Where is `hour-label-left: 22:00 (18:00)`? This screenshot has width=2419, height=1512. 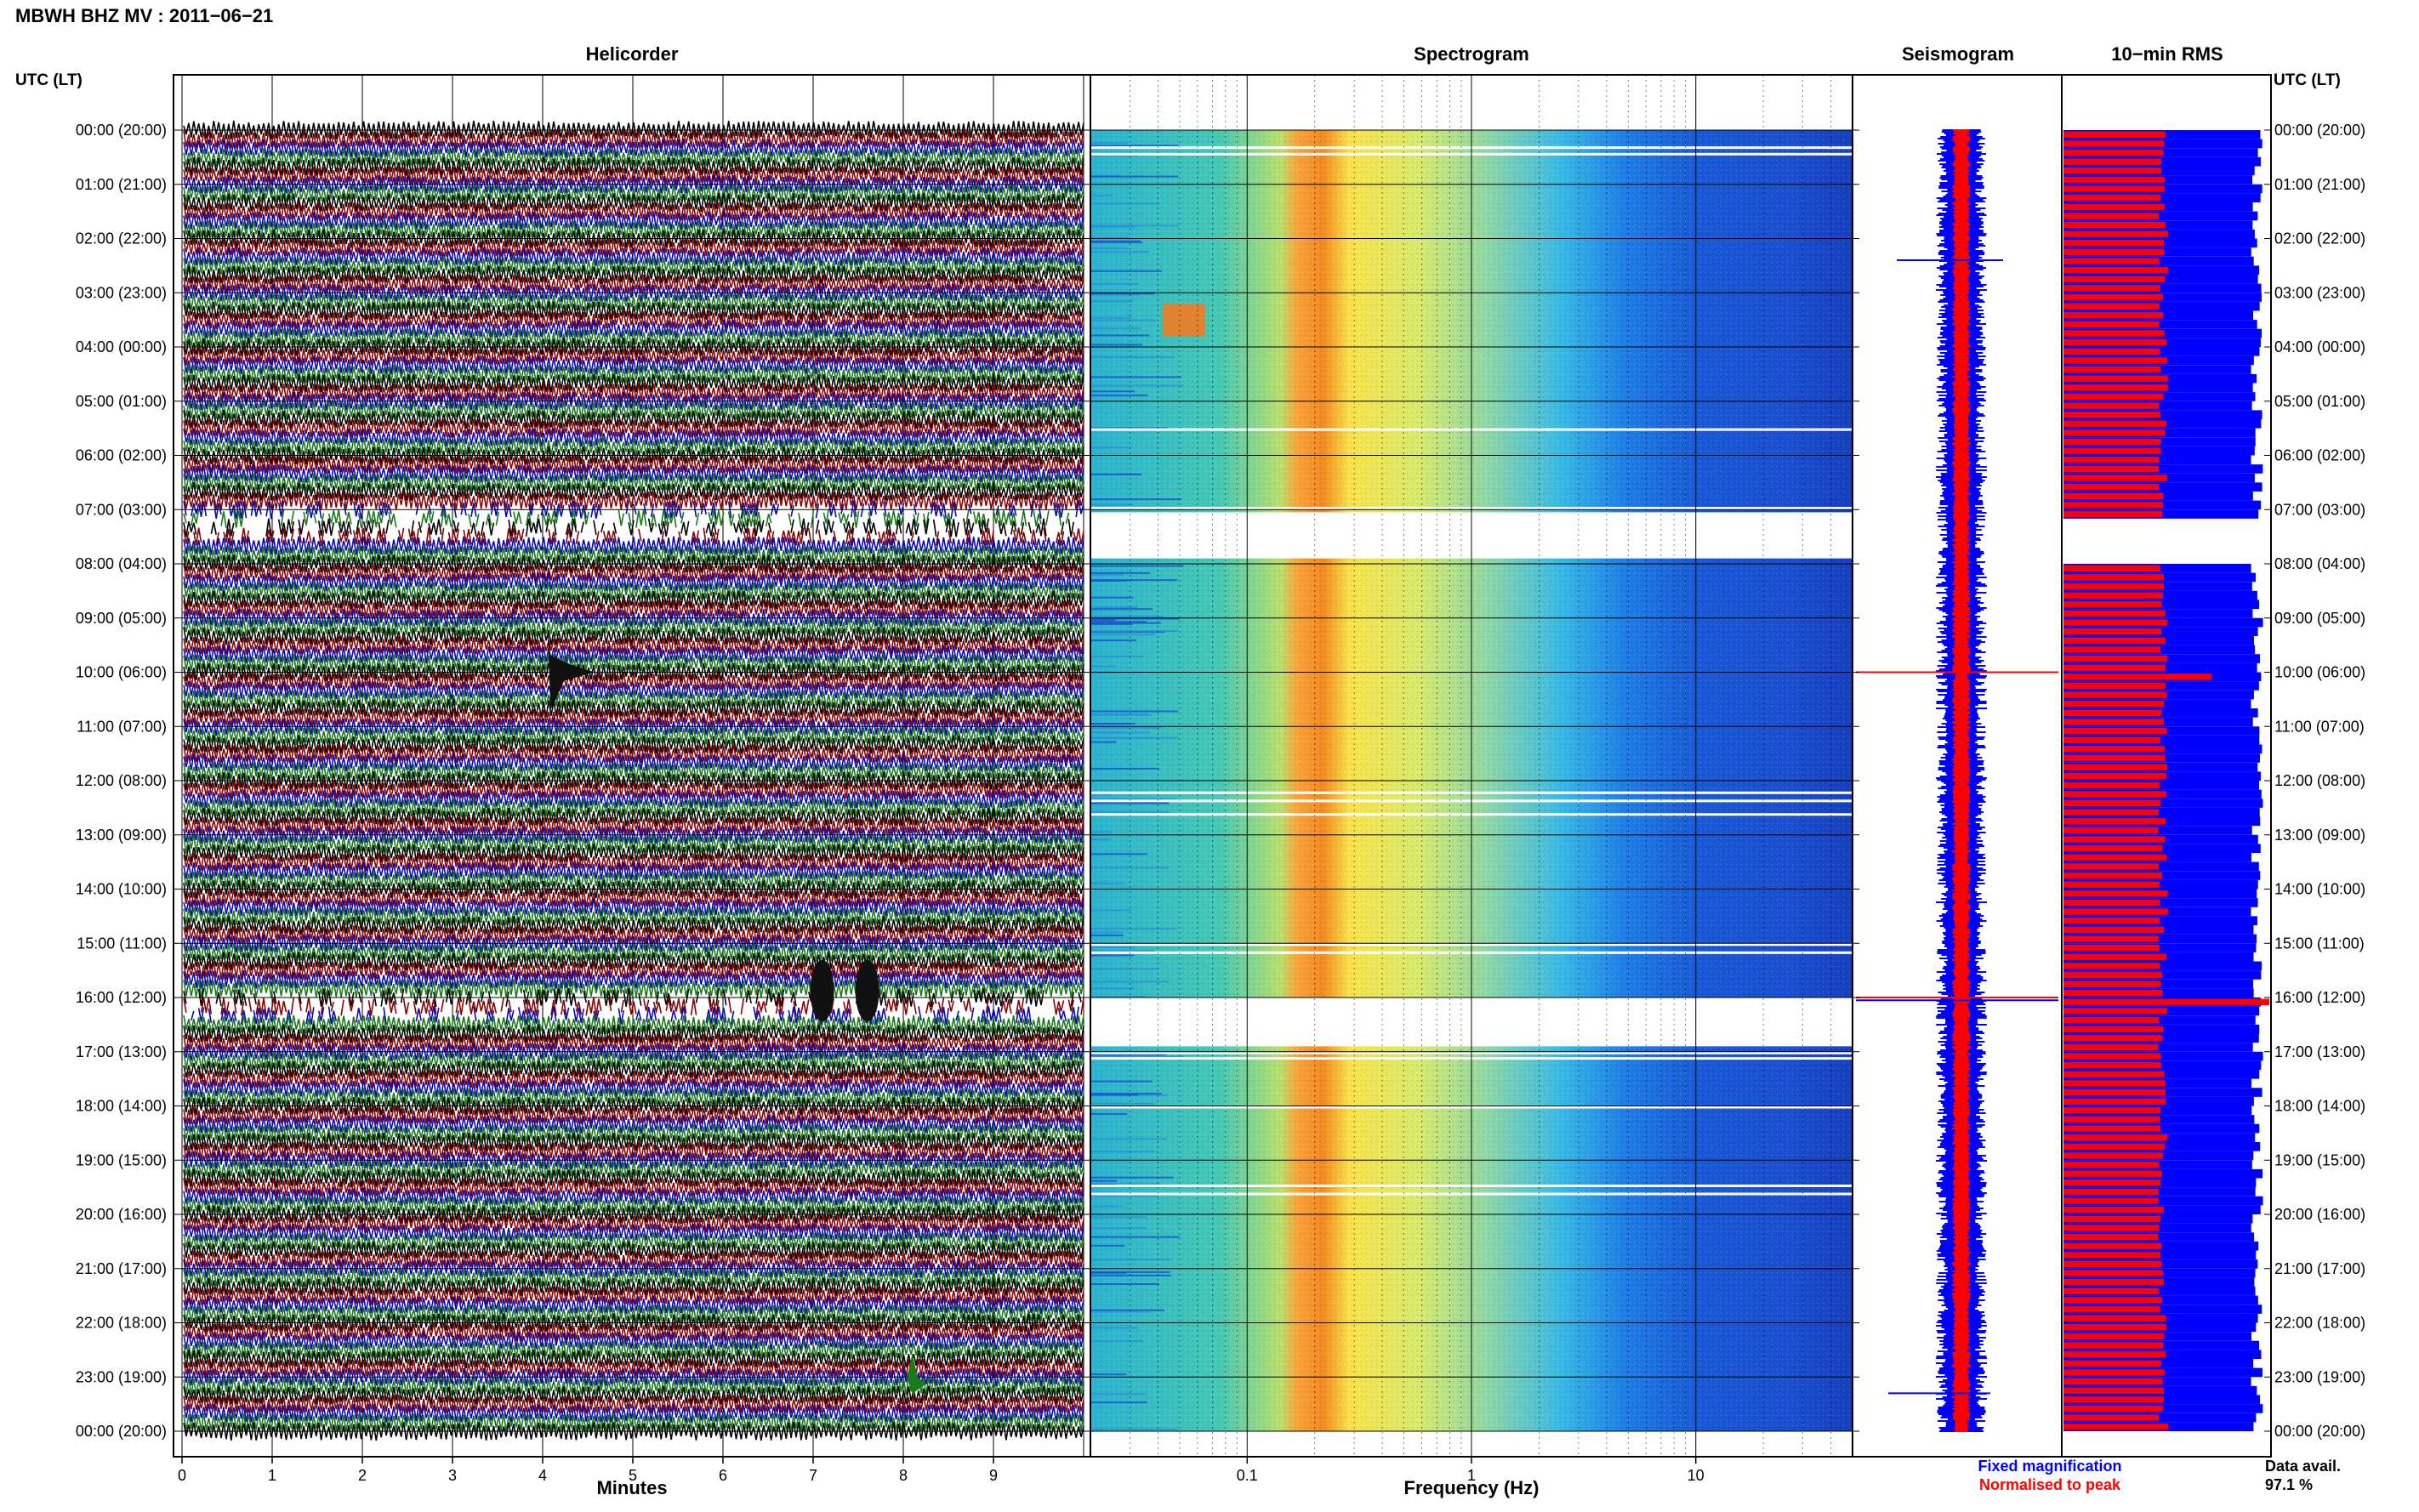 hour-label-left: 22:00 (18:00) is located at coordinates (121, 1323).